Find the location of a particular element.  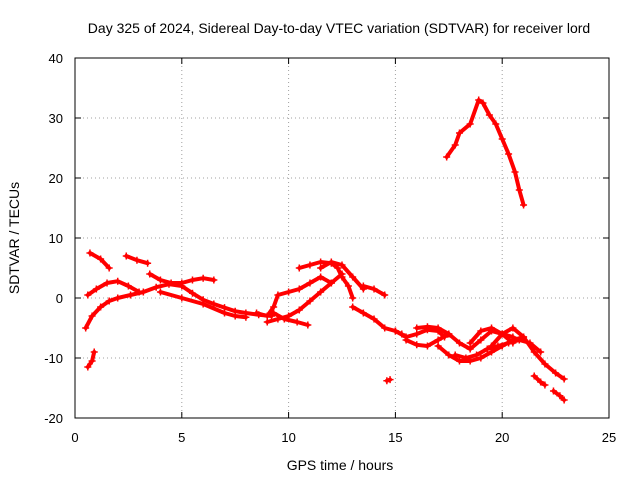

series-arc-c is located at coordinates (113, 288).